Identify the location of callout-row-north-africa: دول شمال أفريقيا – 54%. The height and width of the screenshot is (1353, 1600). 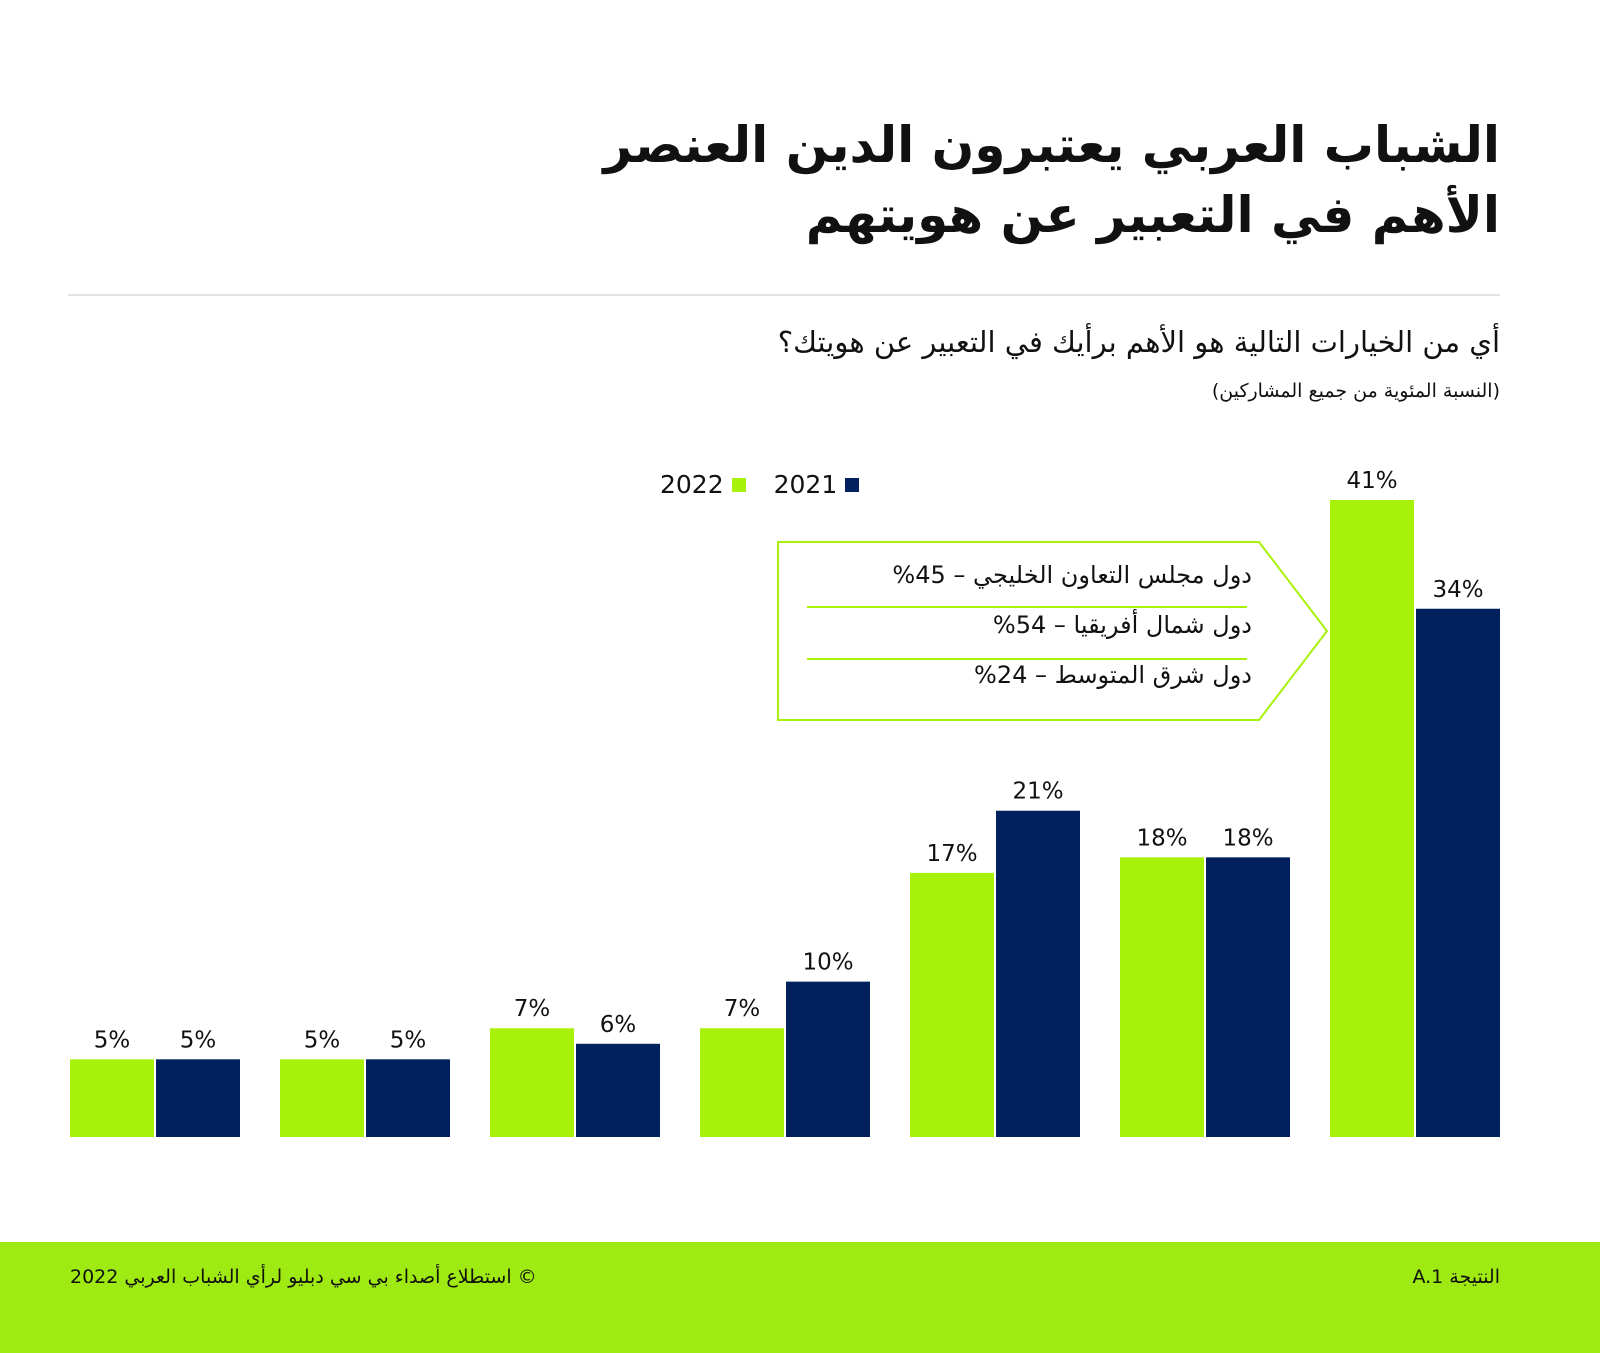
(1122, 625).